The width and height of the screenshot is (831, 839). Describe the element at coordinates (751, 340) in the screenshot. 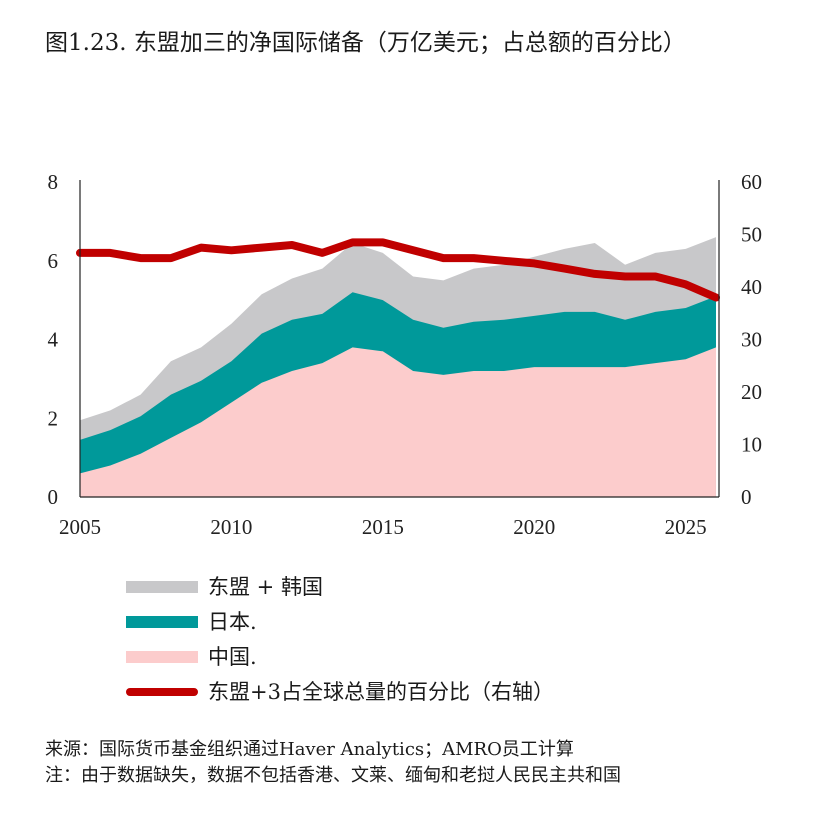

I see `y-right-tick-label: 30` at that location.